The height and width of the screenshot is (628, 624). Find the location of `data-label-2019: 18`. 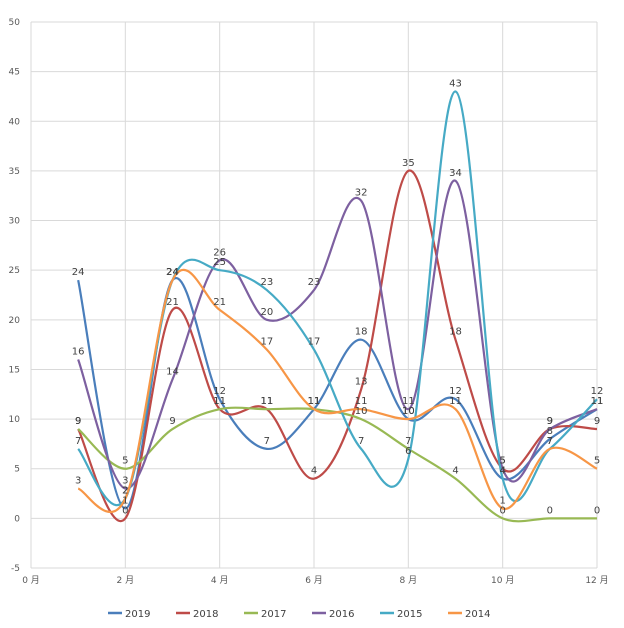

data-label-2019: 18 is located at coordinates (361, 332).